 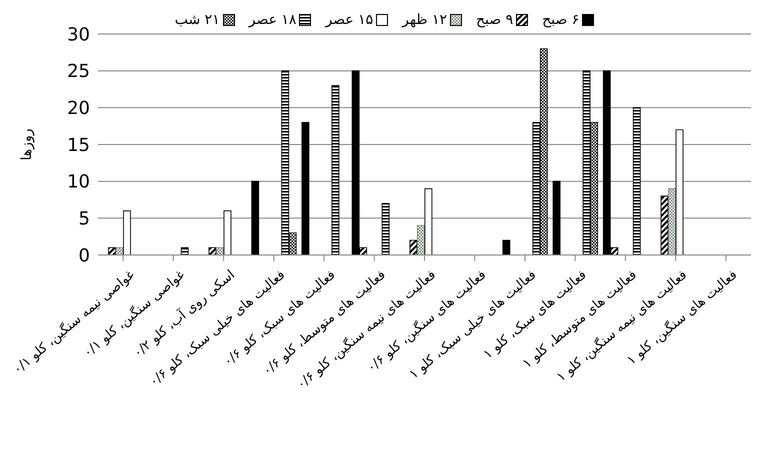 I want to click on y-tick-label: 30, so click(x=78, y=35).